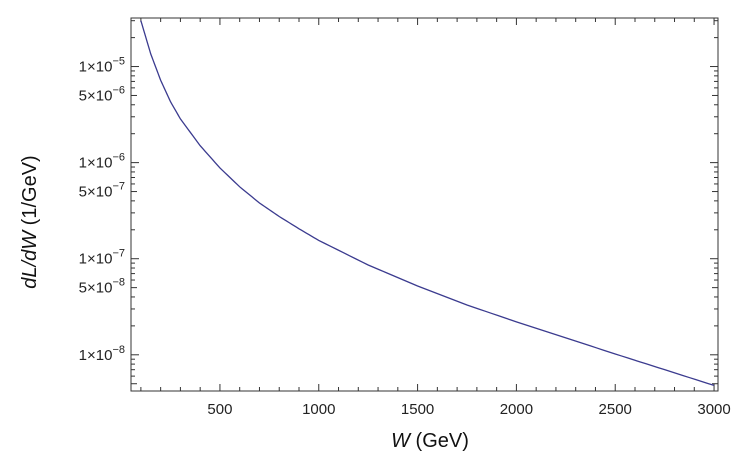  What do you see at coordinates (439, 441) in the screenshot?
I see `x-axis-unit: (GeV)` at bounding box center [439, 441].